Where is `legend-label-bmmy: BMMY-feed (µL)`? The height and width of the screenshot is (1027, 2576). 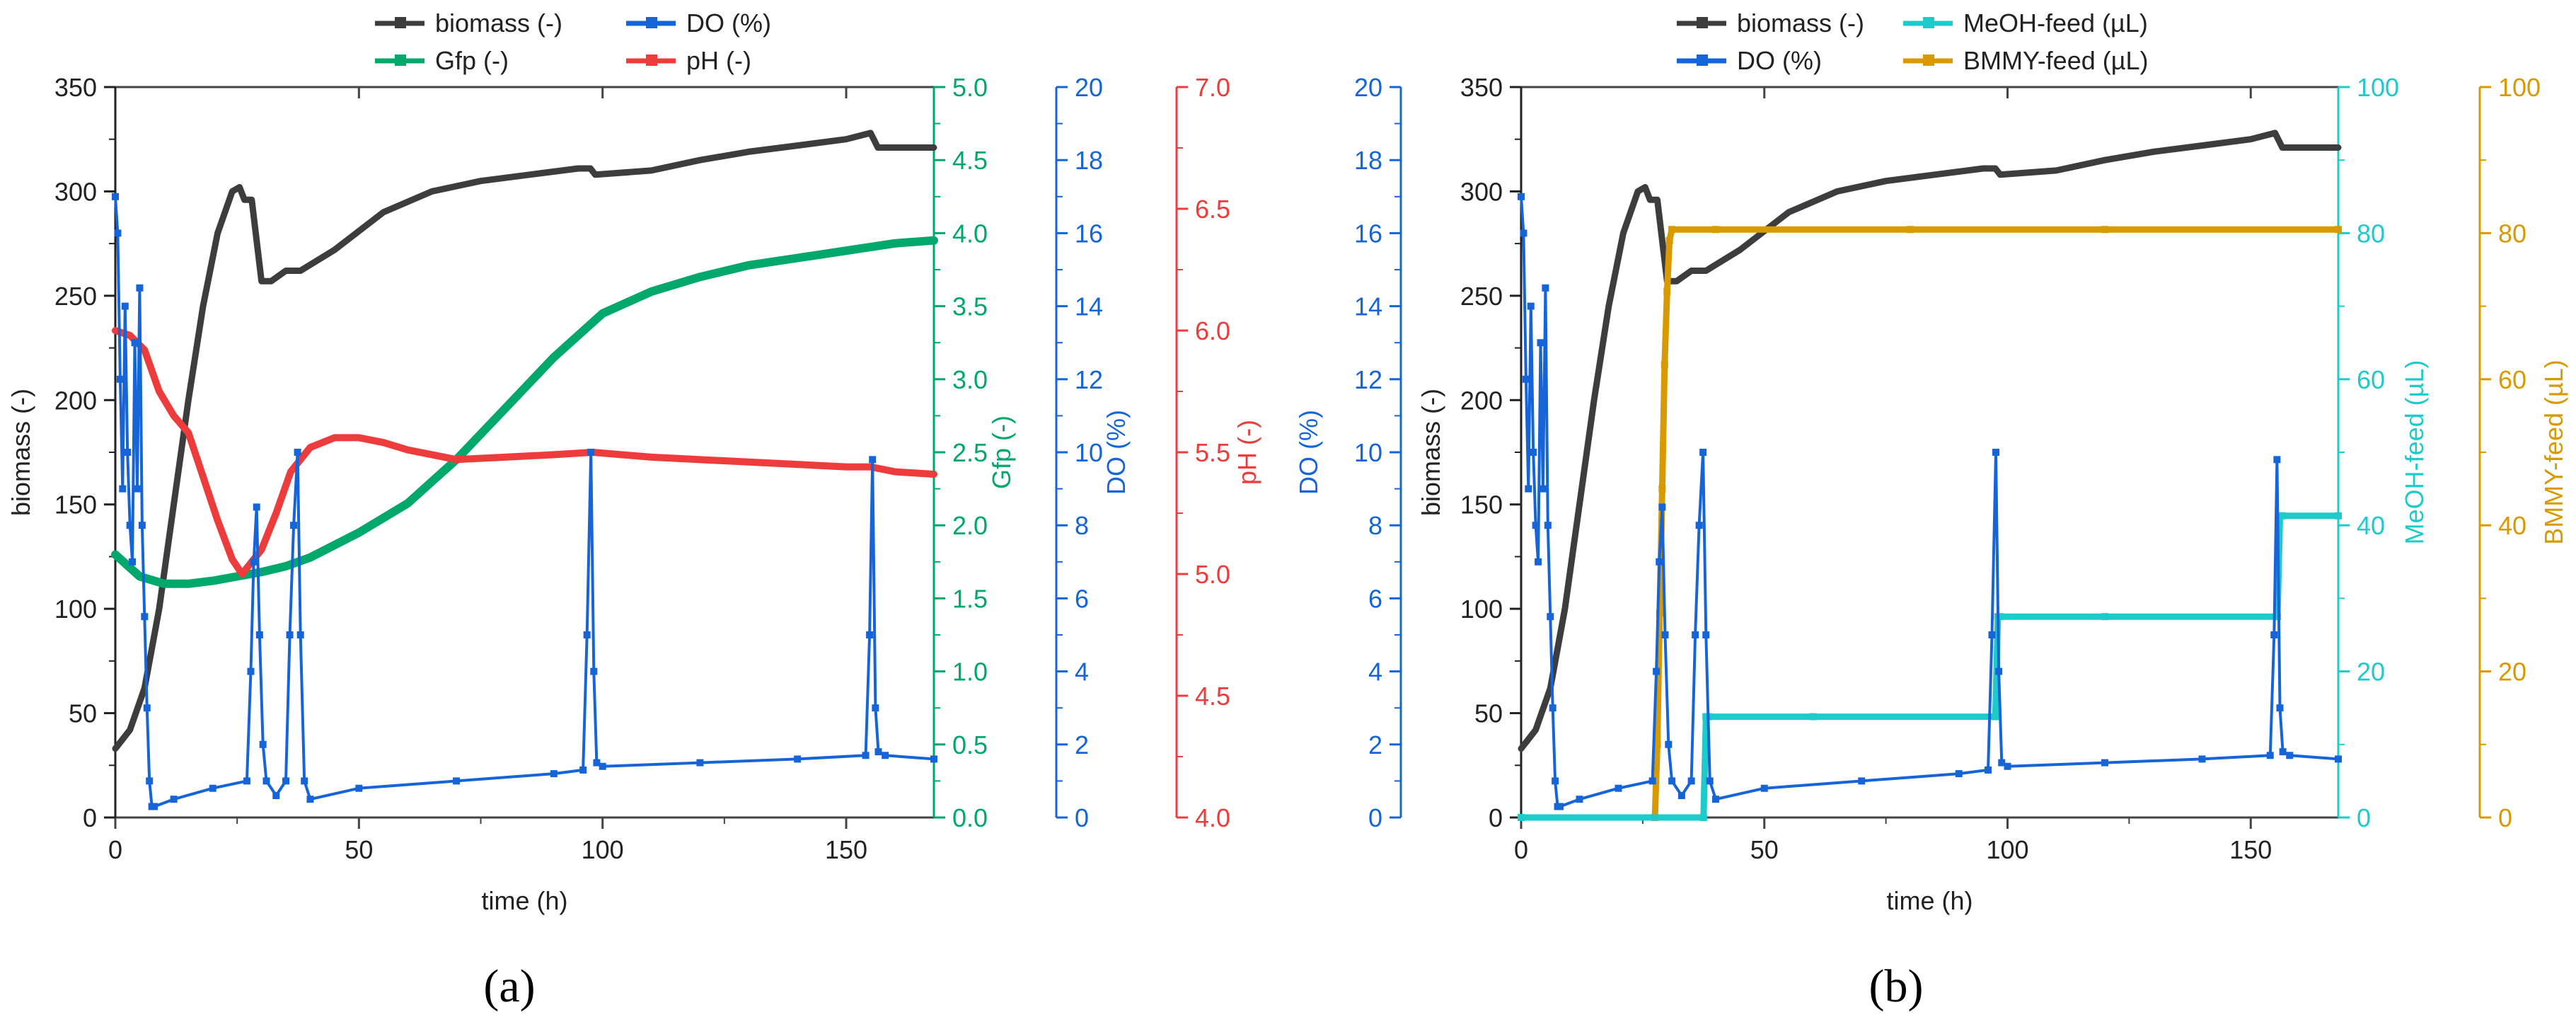
legend-label-bmmy: BMMY-feed (µL) is located at coordinates (2056, 60).